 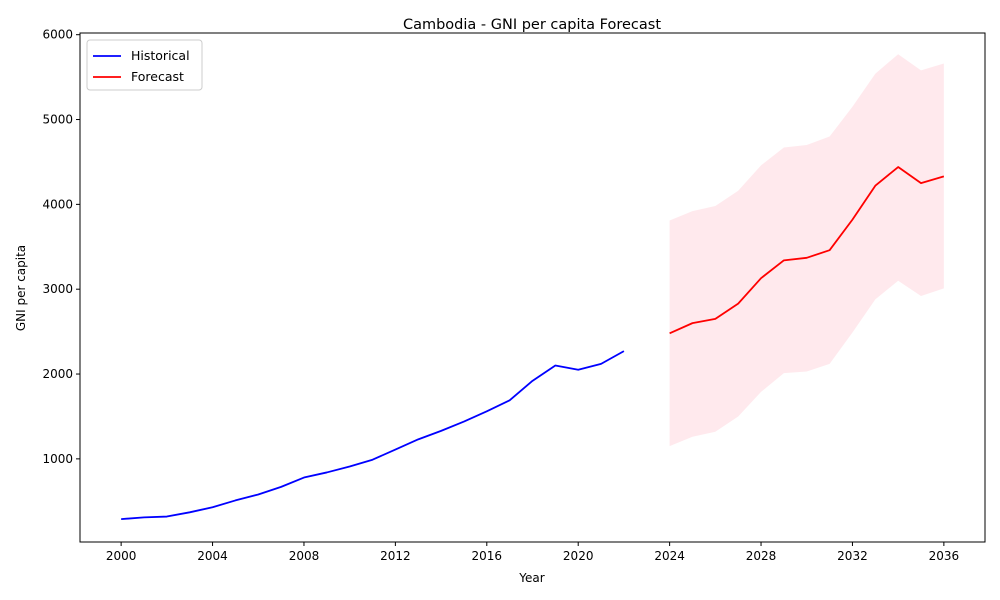 I want to click on y-axis: 1000 2000 3000 4000 5000 6000, so click(x=61, y=247).